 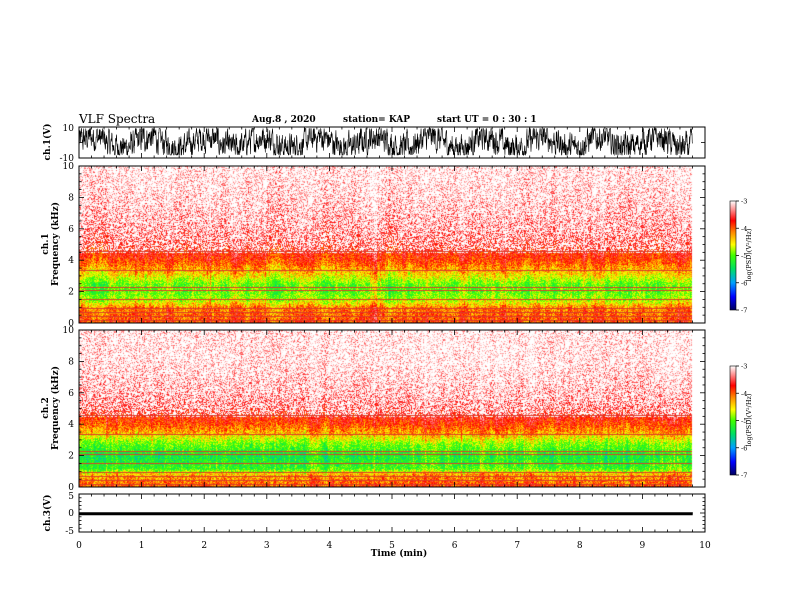 I want to click on ch1-spec-ytick-label: 10, so click(x=69, y=167).